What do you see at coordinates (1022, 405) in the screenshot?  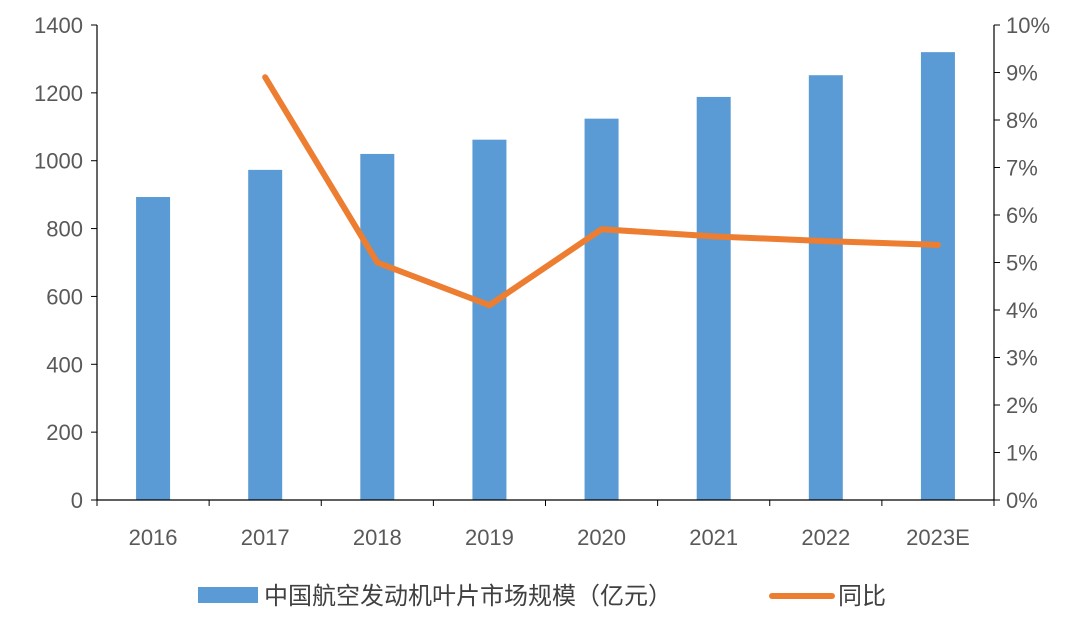 I see `right-tick-label: 2%` at bounding box center [1022, 405].